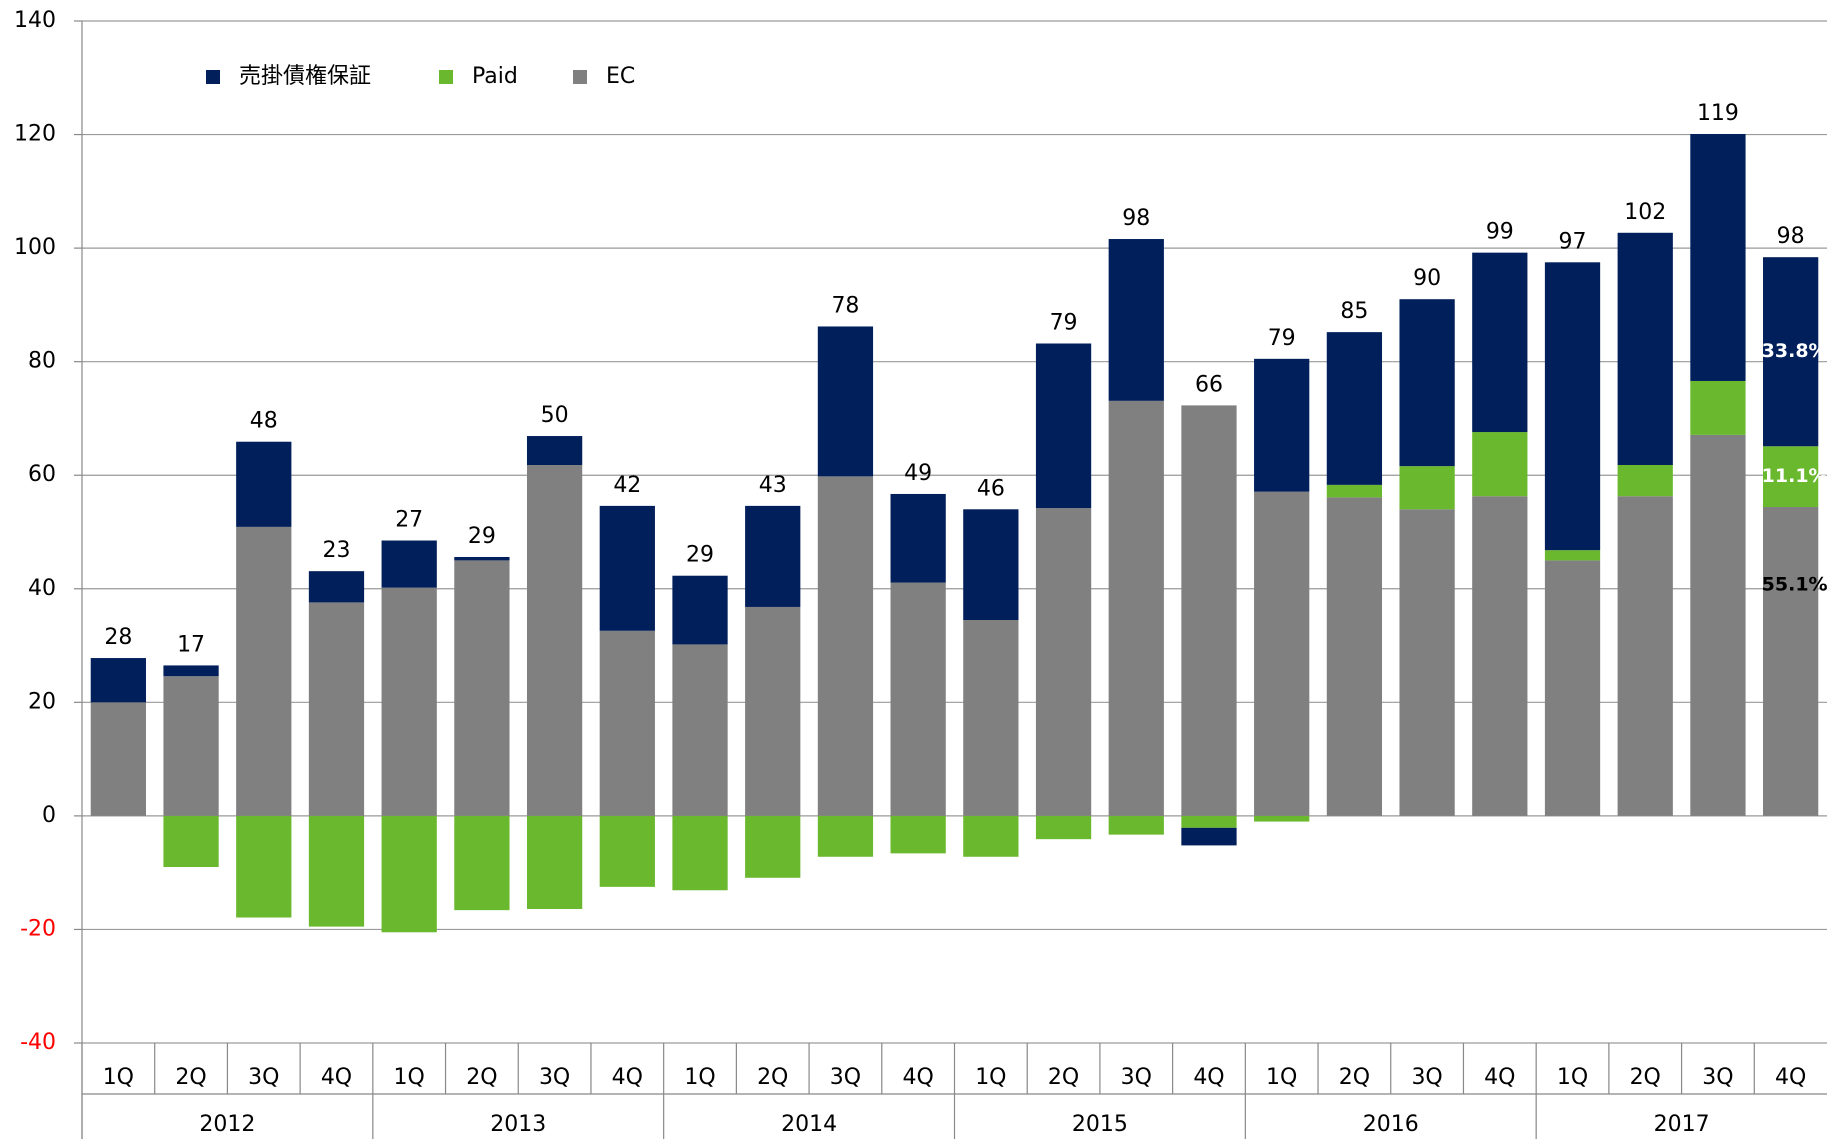 This screenshot has height=1139, width=1827. Describe the element at coordinates (1794, 351) in the screenshot. I see `segment-label: 33.8%` at that location.